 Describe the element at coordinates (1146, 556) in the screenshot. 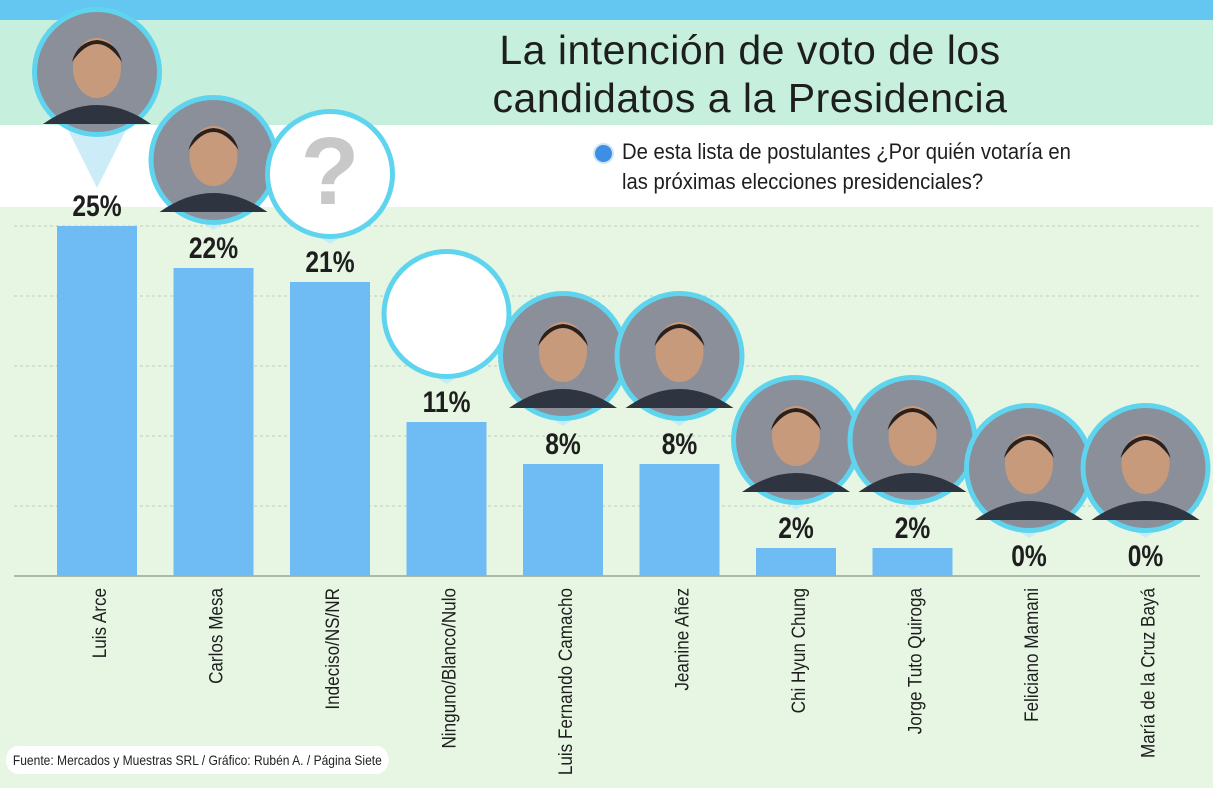

I see `data-label-10: 0%` at that location.